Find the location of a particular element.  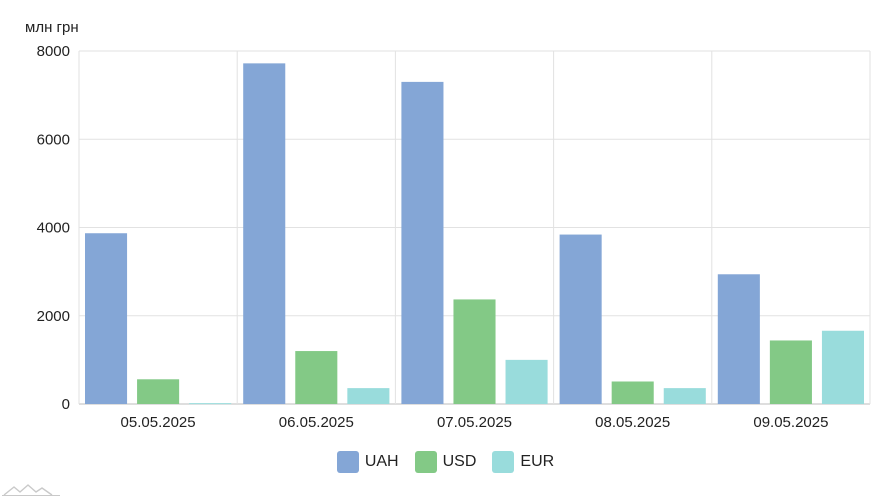

y-tick-label: 6000 is located at coordinates (53, 139).